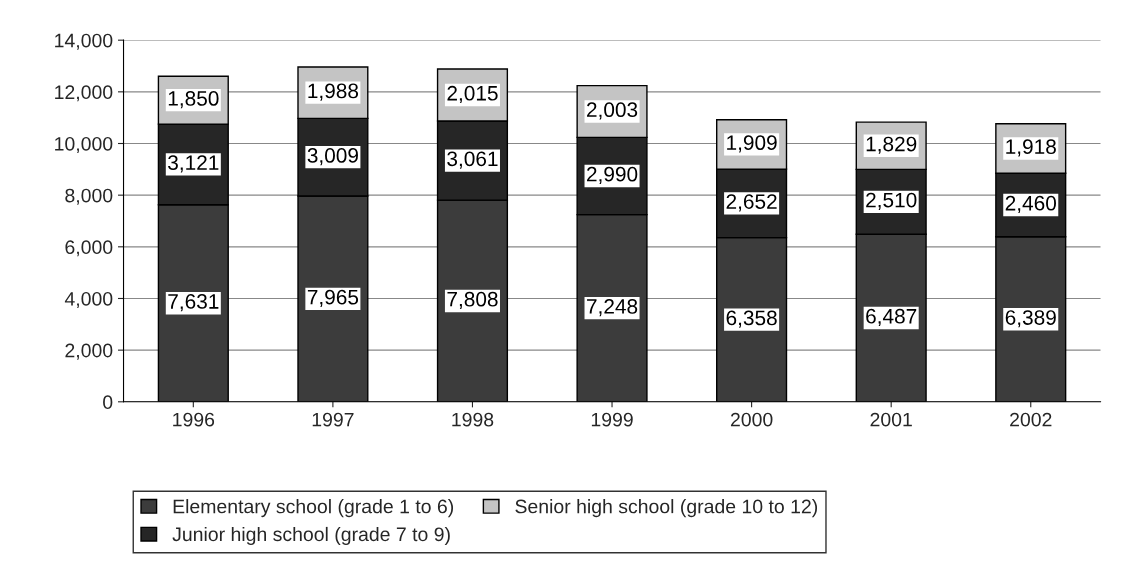 The width and height of the screenshot is (1123, 574). I want to click on y-tick-label: 0, so click(108, 402).